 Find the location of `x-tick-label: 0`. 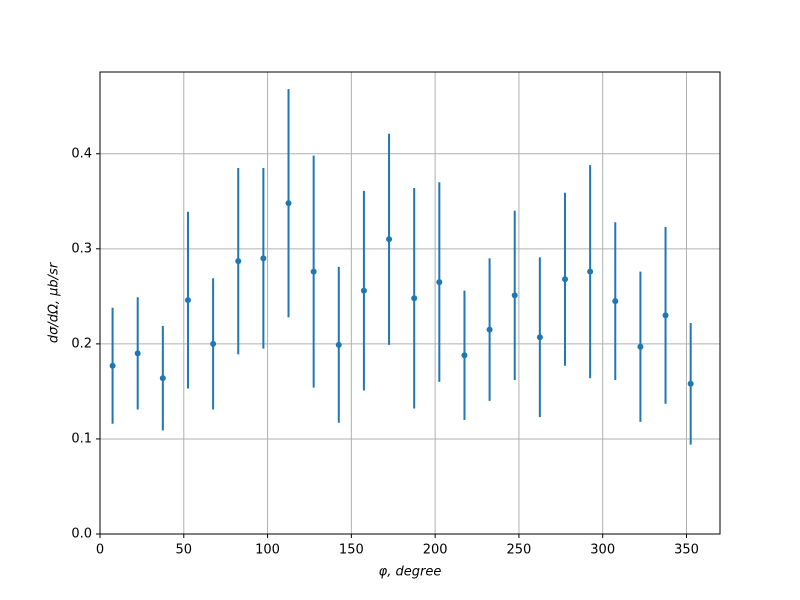

x-tick-label: 0 is located at coordinates (100, 550).